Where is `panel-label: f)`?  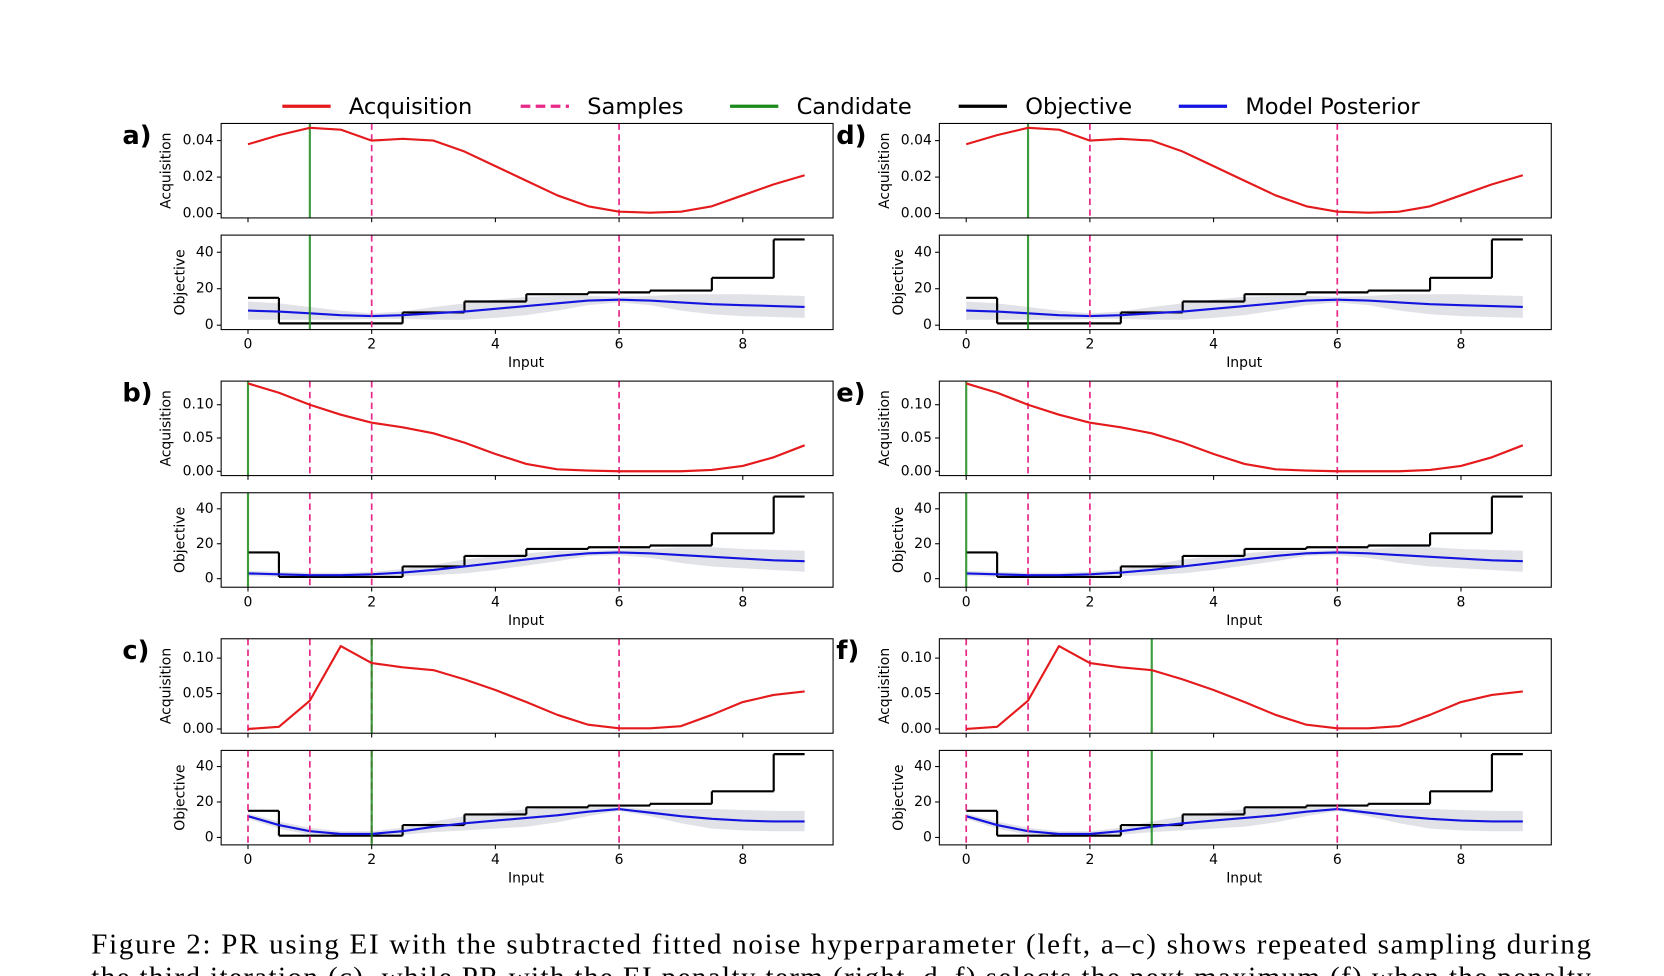 panel-label: f) is located at coordinates (847, 651).